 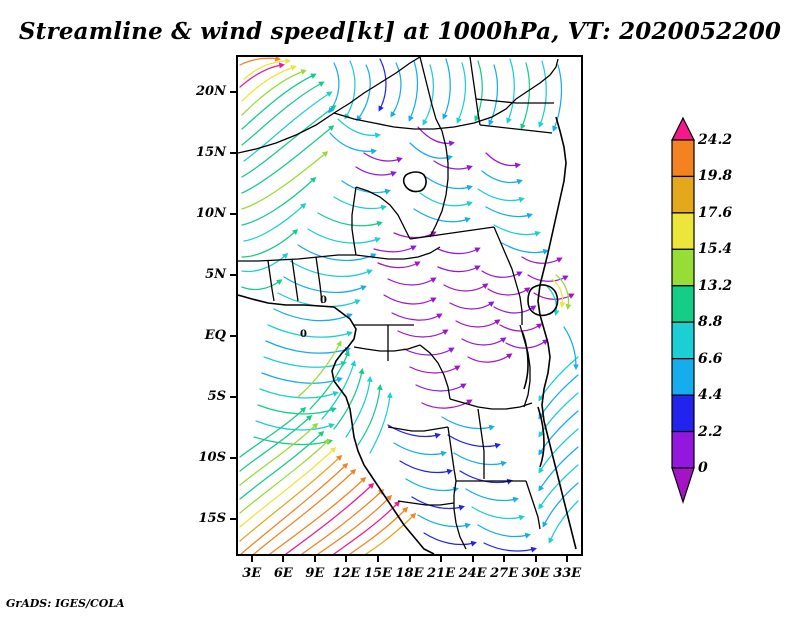 What do you see at coordinates (710, 431) in the screenshot?
I see `colorbar-tick-2-2: 2.2` at bounding box center [710, 431].